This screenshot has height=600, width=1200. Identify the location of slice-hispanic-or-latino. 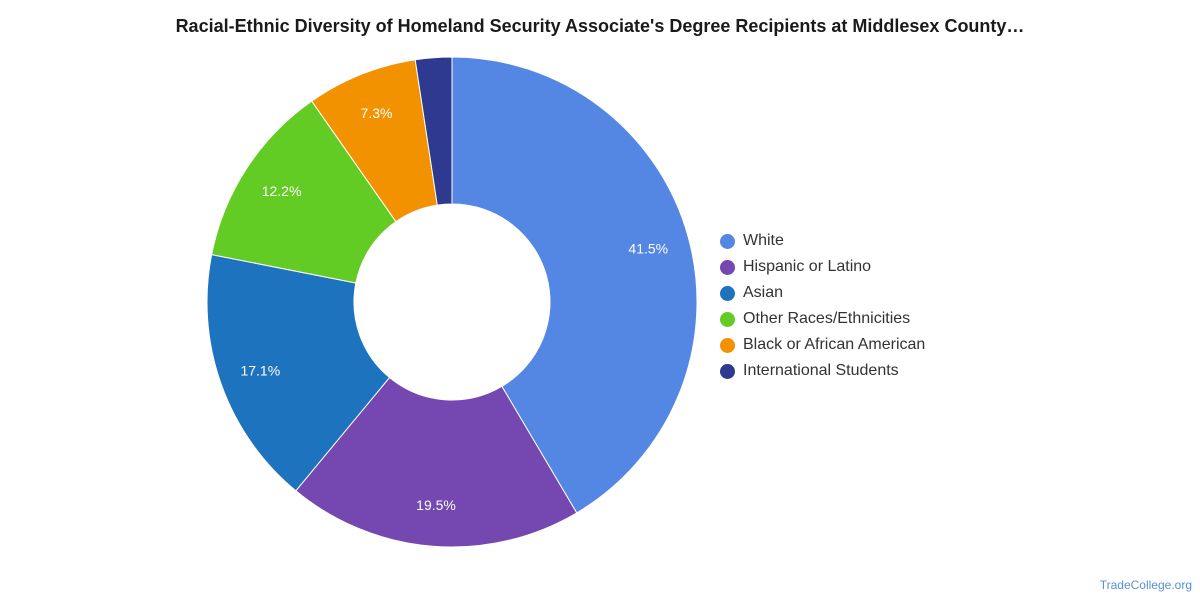
(436, 462).